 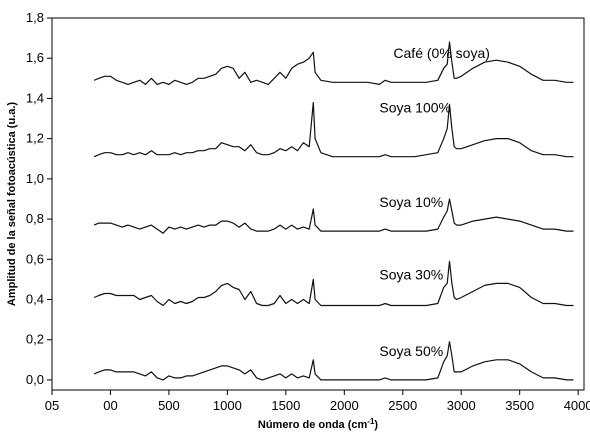 I want to click on x-axis-title: Número de onda (cm-1), so click(x=318, y=424).